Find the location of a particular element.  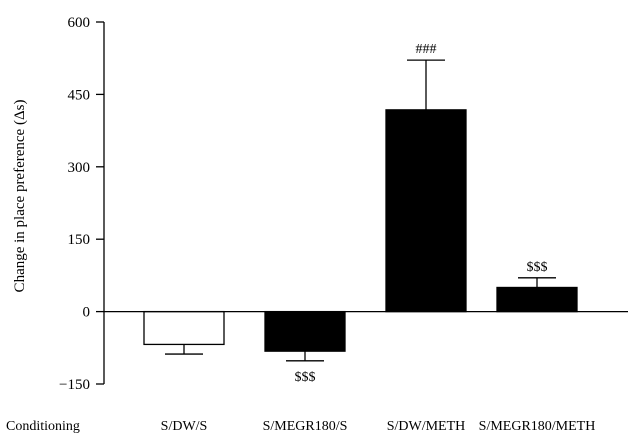

y-tick-label: 300 is located at coordinates (79, 168).